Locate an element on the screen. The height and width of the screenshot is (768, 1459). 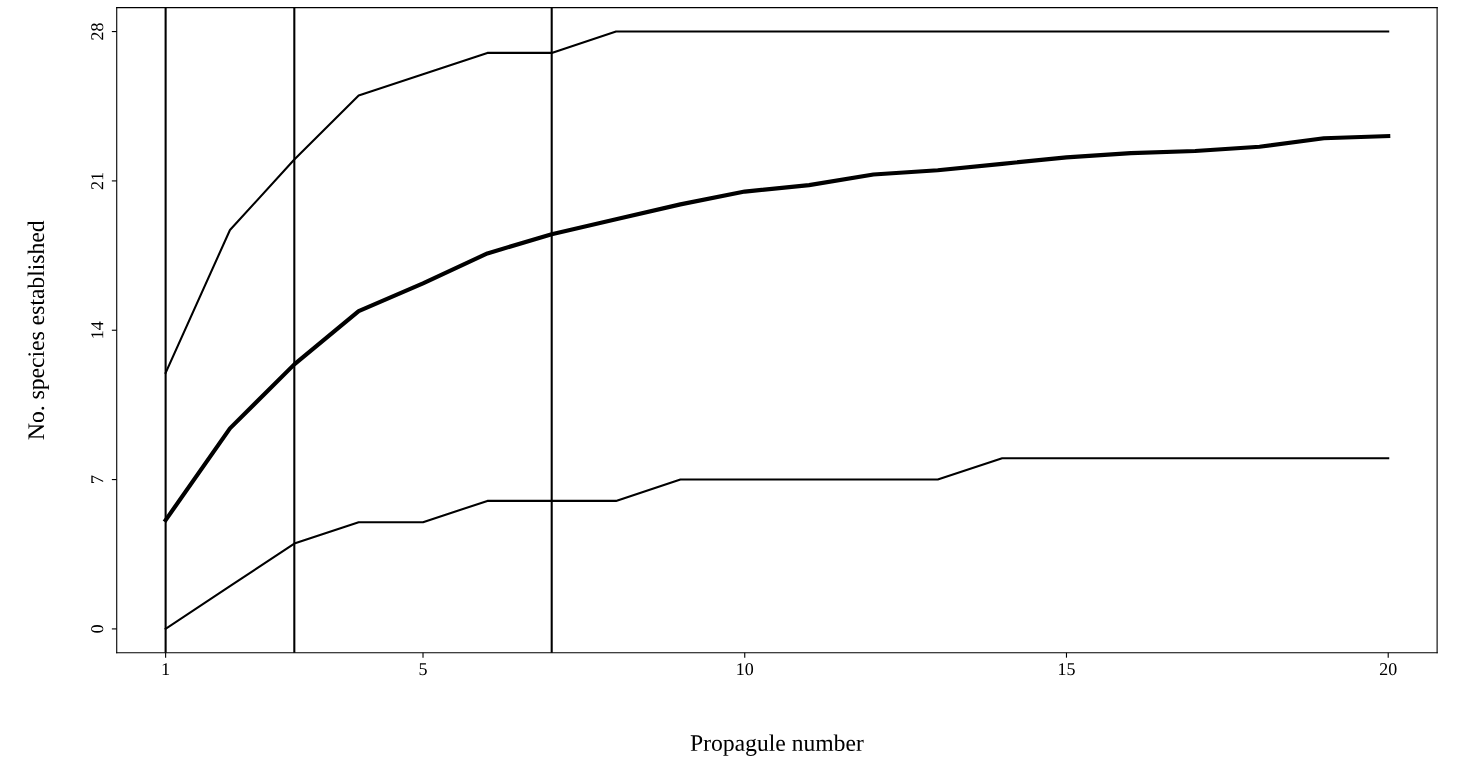
y-tick-label: 28 is located at coordinates (97, 31).